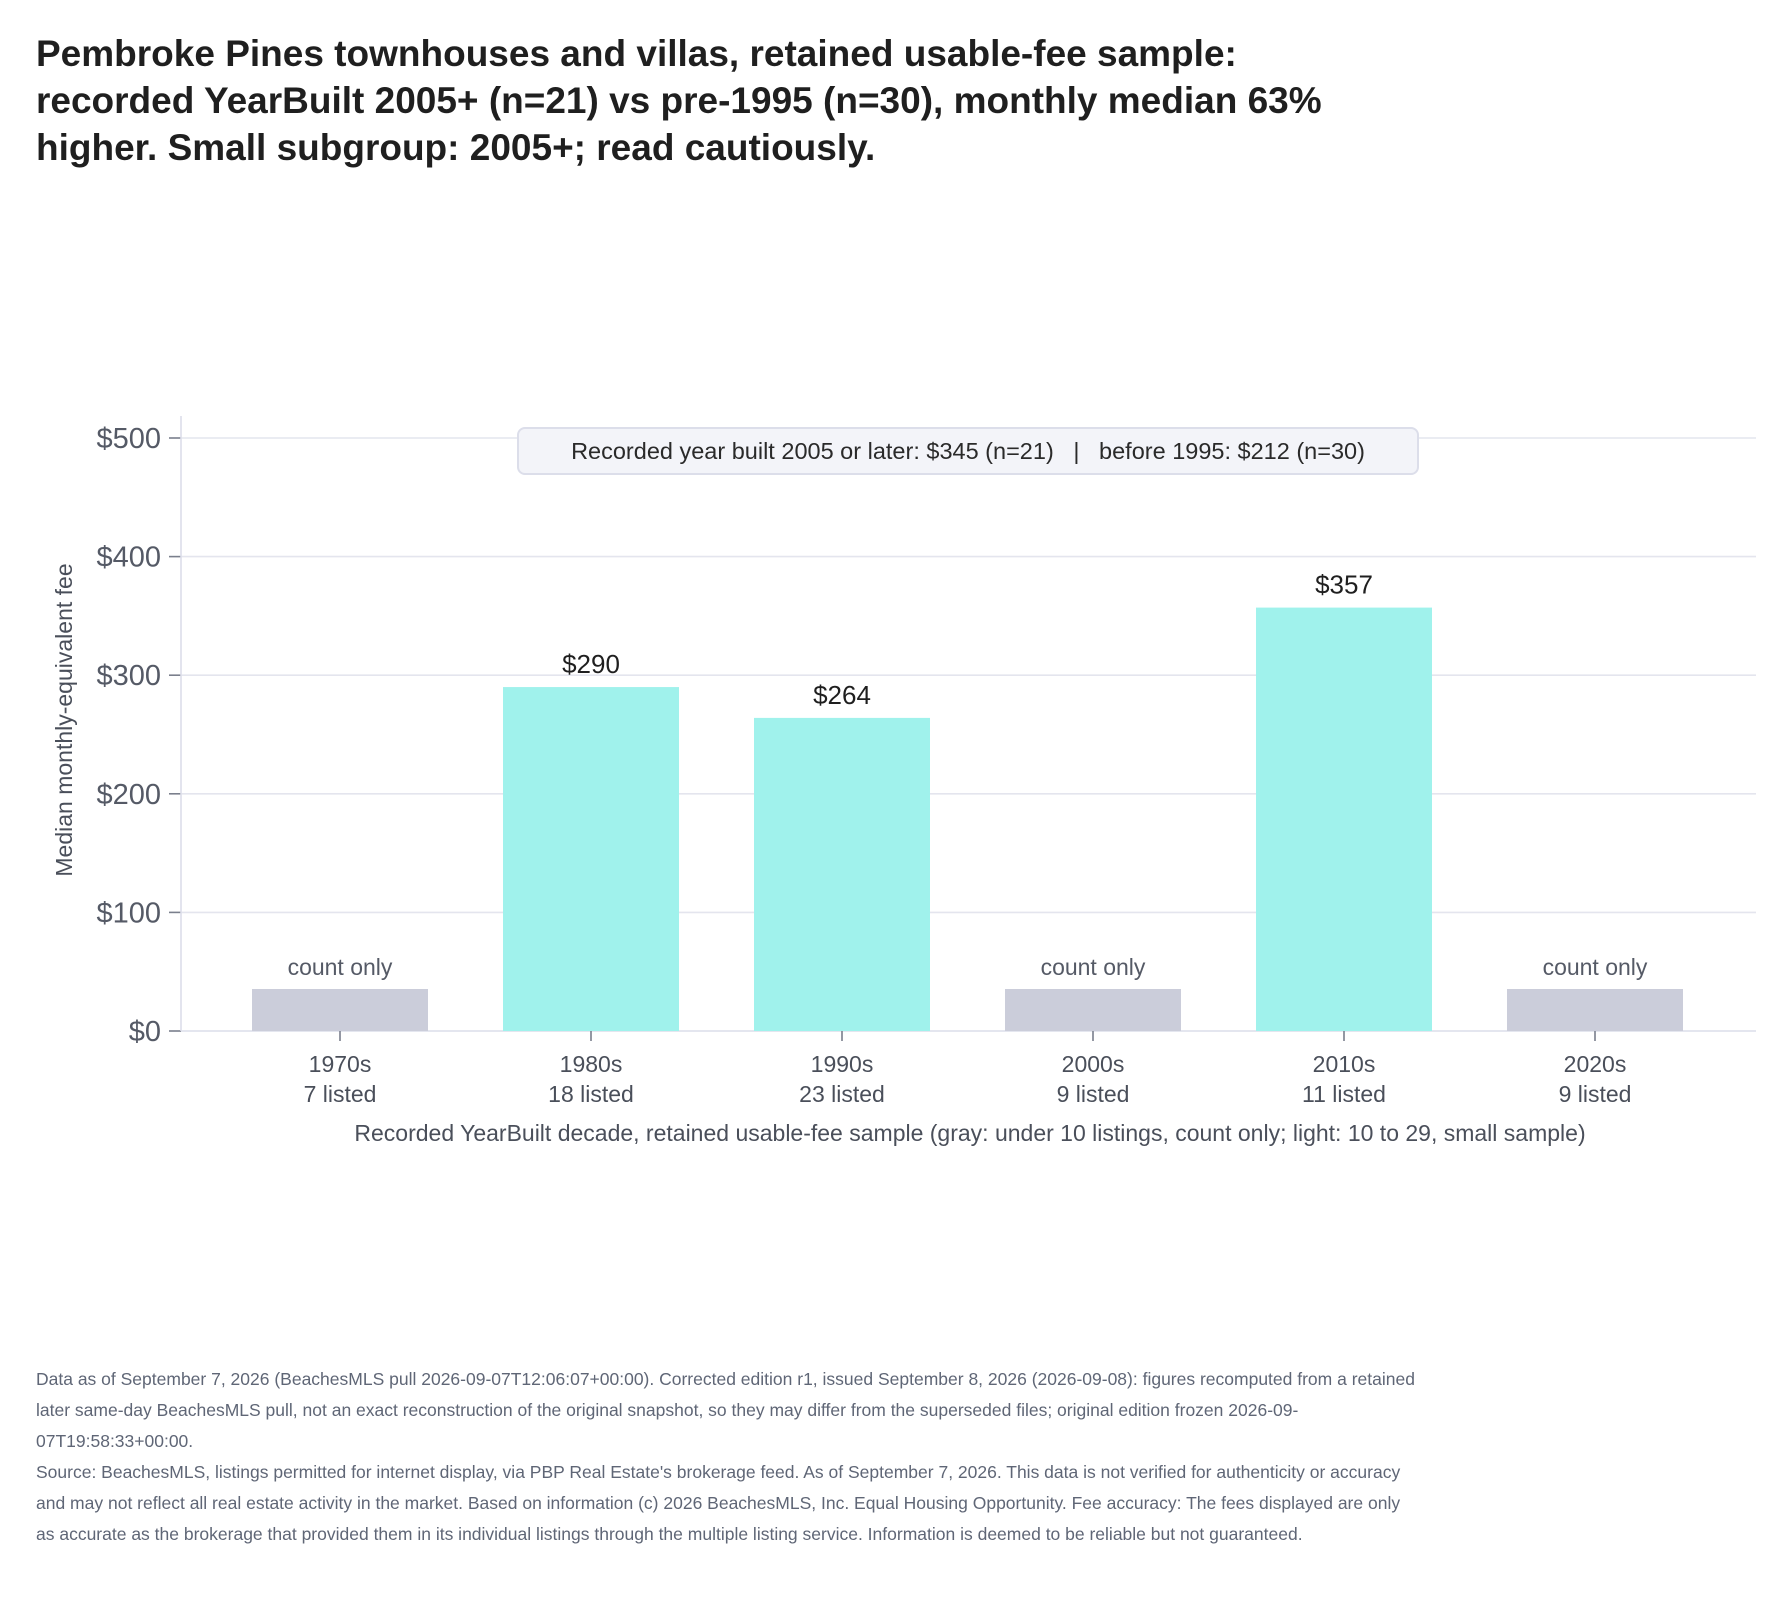 This screenshot has width=1782, height=1605. I want to click on x-tick-label-count: 18 listed, so click(591, 1094).